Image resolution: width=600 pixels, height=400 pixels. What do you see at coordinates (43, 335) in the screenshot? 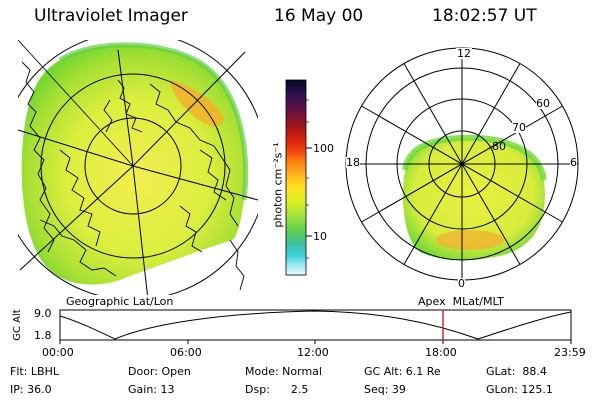
I see `orbit-ytick-bottom: 1.8` at bounding box center [43, 335].